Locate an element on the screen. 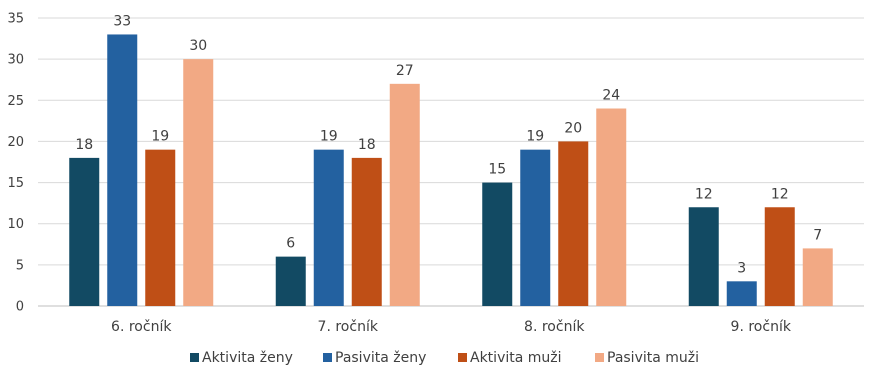  x-category-label: 7. ročník is located at coordinates (348, 327).